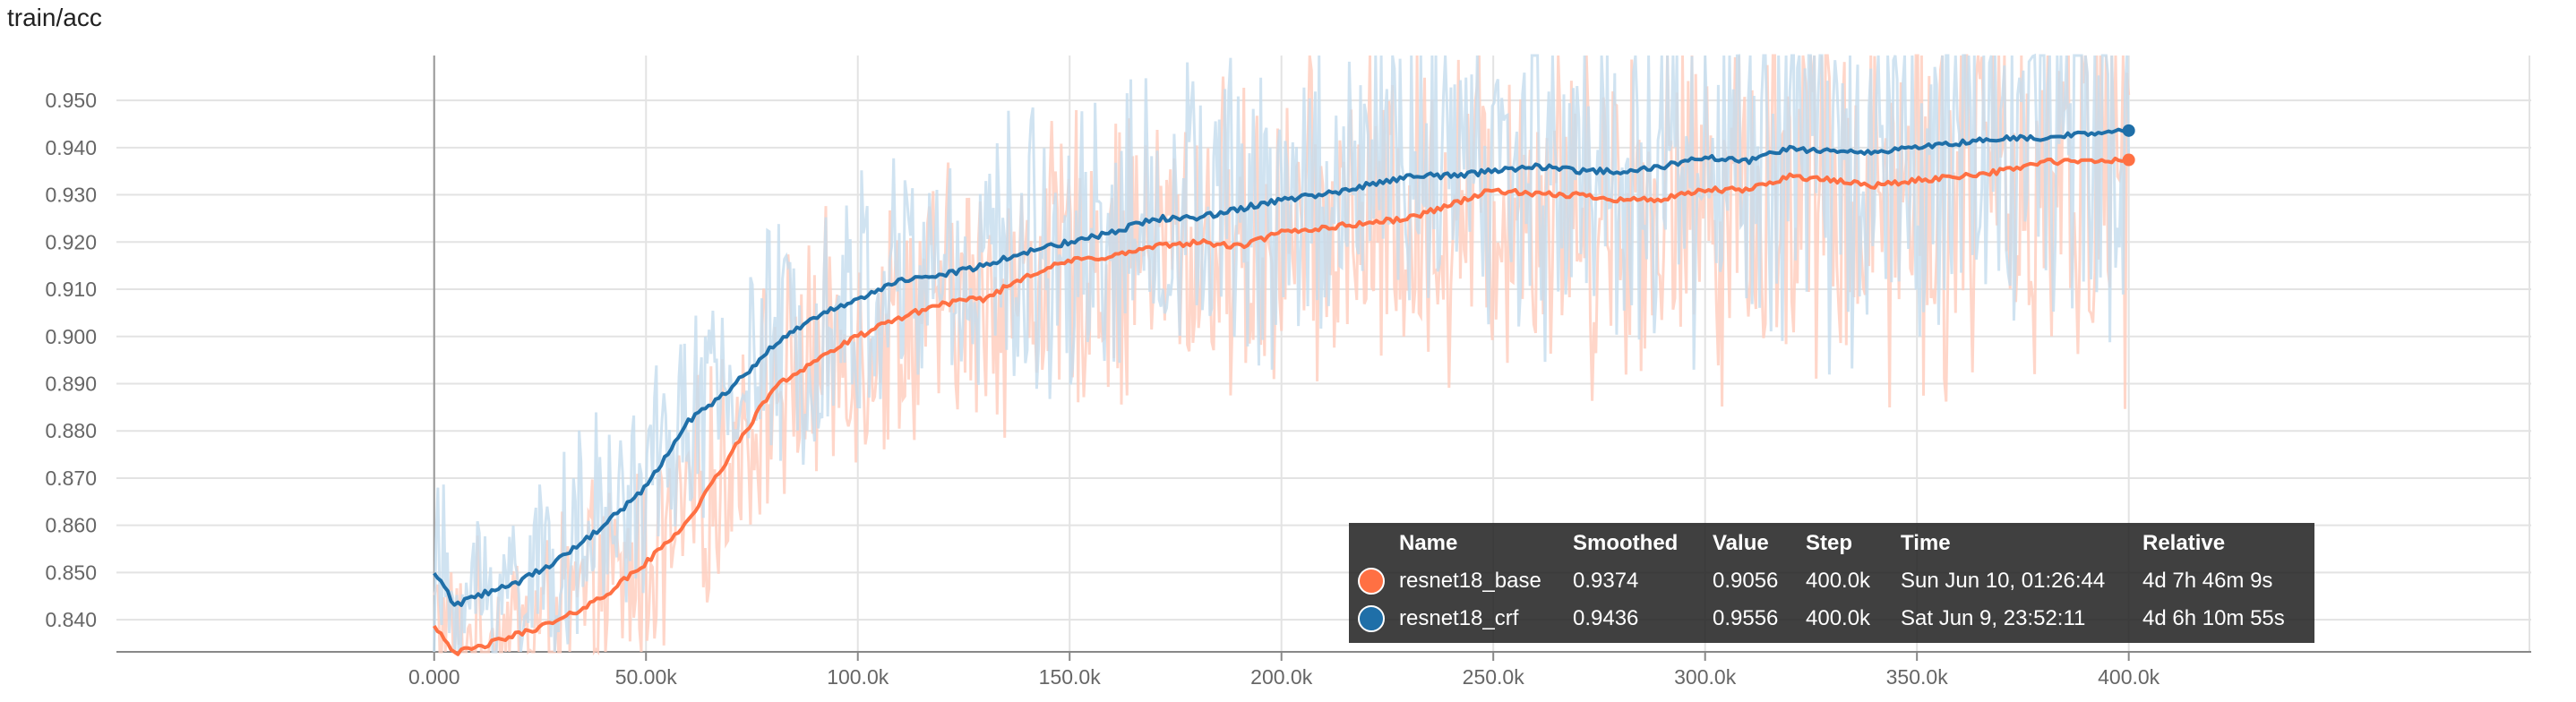 The width and height of the screenshot is (2576, 702). I want to click on y-tick-label: 0.920, so click(71, 241).